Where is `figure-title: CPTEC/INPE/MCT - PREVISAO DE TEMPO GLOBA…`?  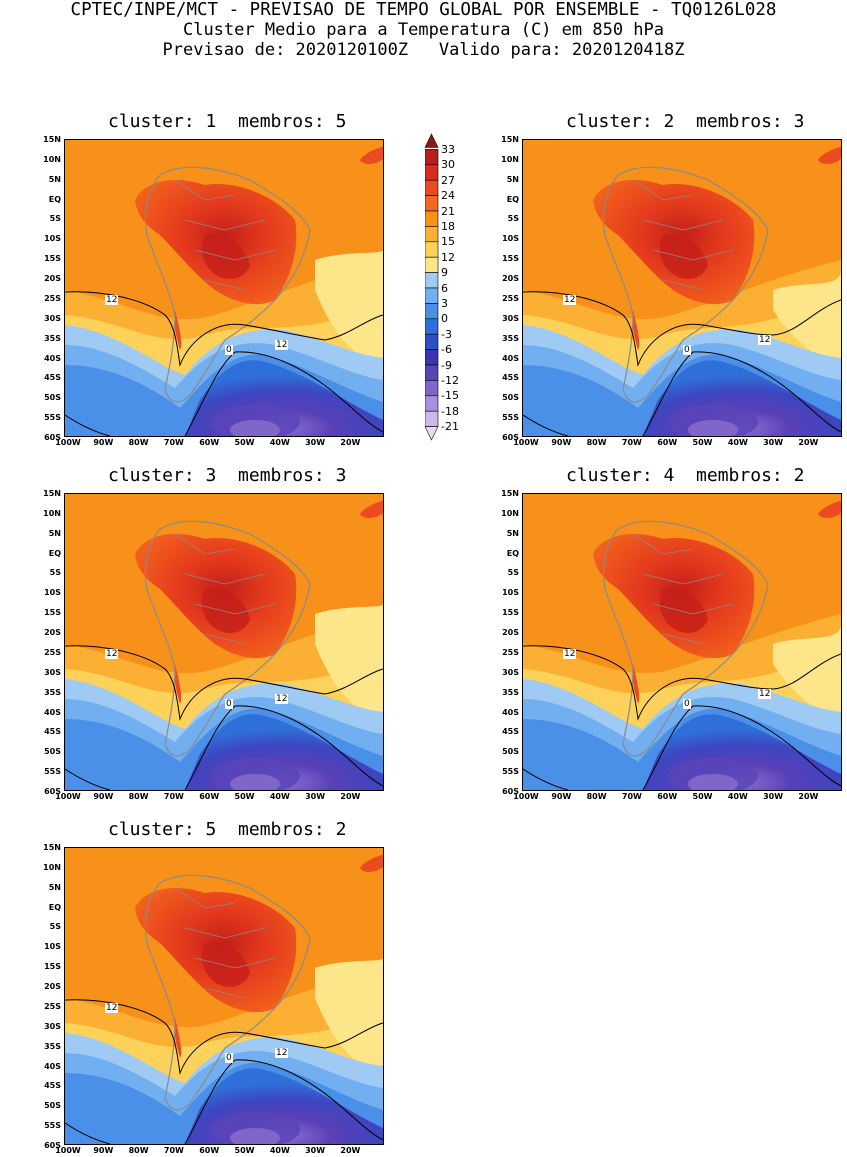
figure-title: CPTEC/INPE/MCT - PREVISAO DE TEMPO GLOBA… is located at coordinates (423, 10).